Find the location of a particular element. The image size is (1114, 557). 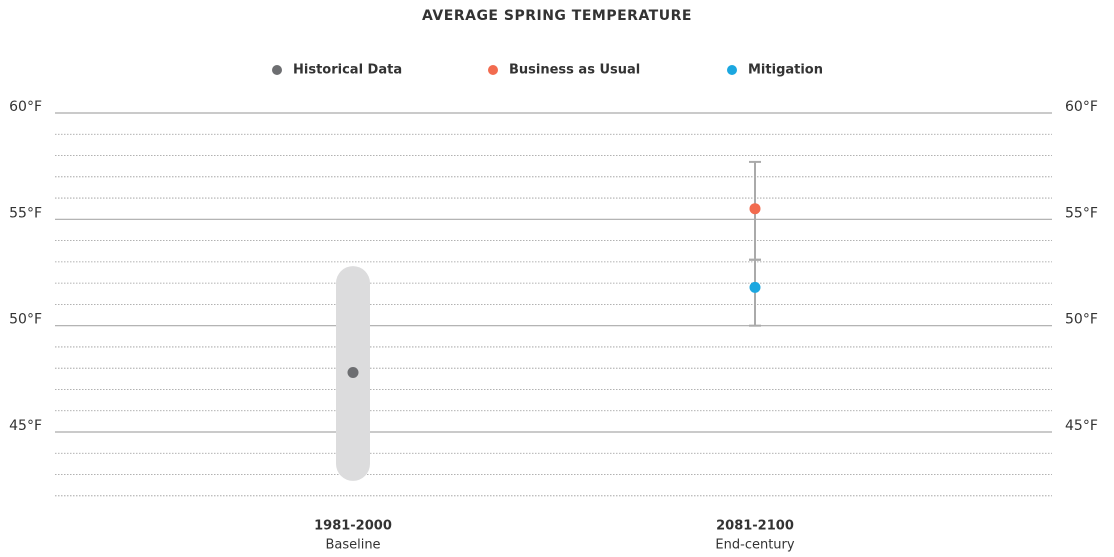

y-tick-label-right: 60°F is located at coordinates (1081, 107).